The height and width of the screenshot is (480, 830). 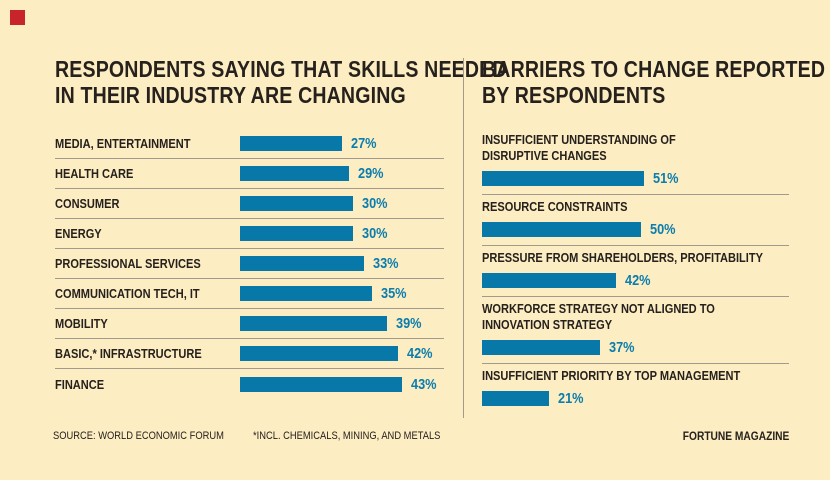 I want to click on source-credit: SOURCE: WORLD ECONOMIC FORUM, so click(x=138, y=436).